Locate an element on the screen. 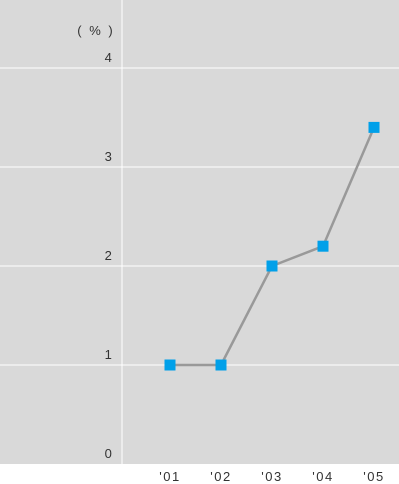  x-tick-labels: '01 '02 '03 '04 '05 is located at coordinates (271, 476).